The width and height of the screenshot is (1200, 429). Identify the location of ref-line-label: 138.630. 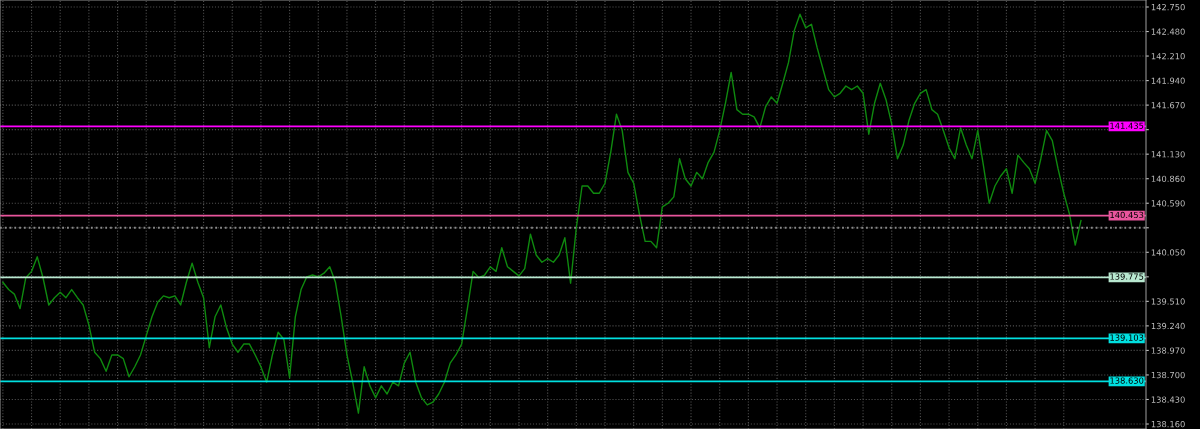
(1127, 380).